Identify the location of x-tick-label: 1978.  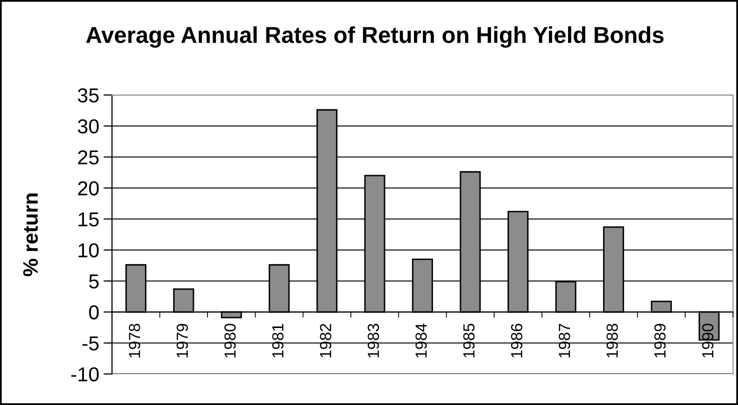
(134, 341).